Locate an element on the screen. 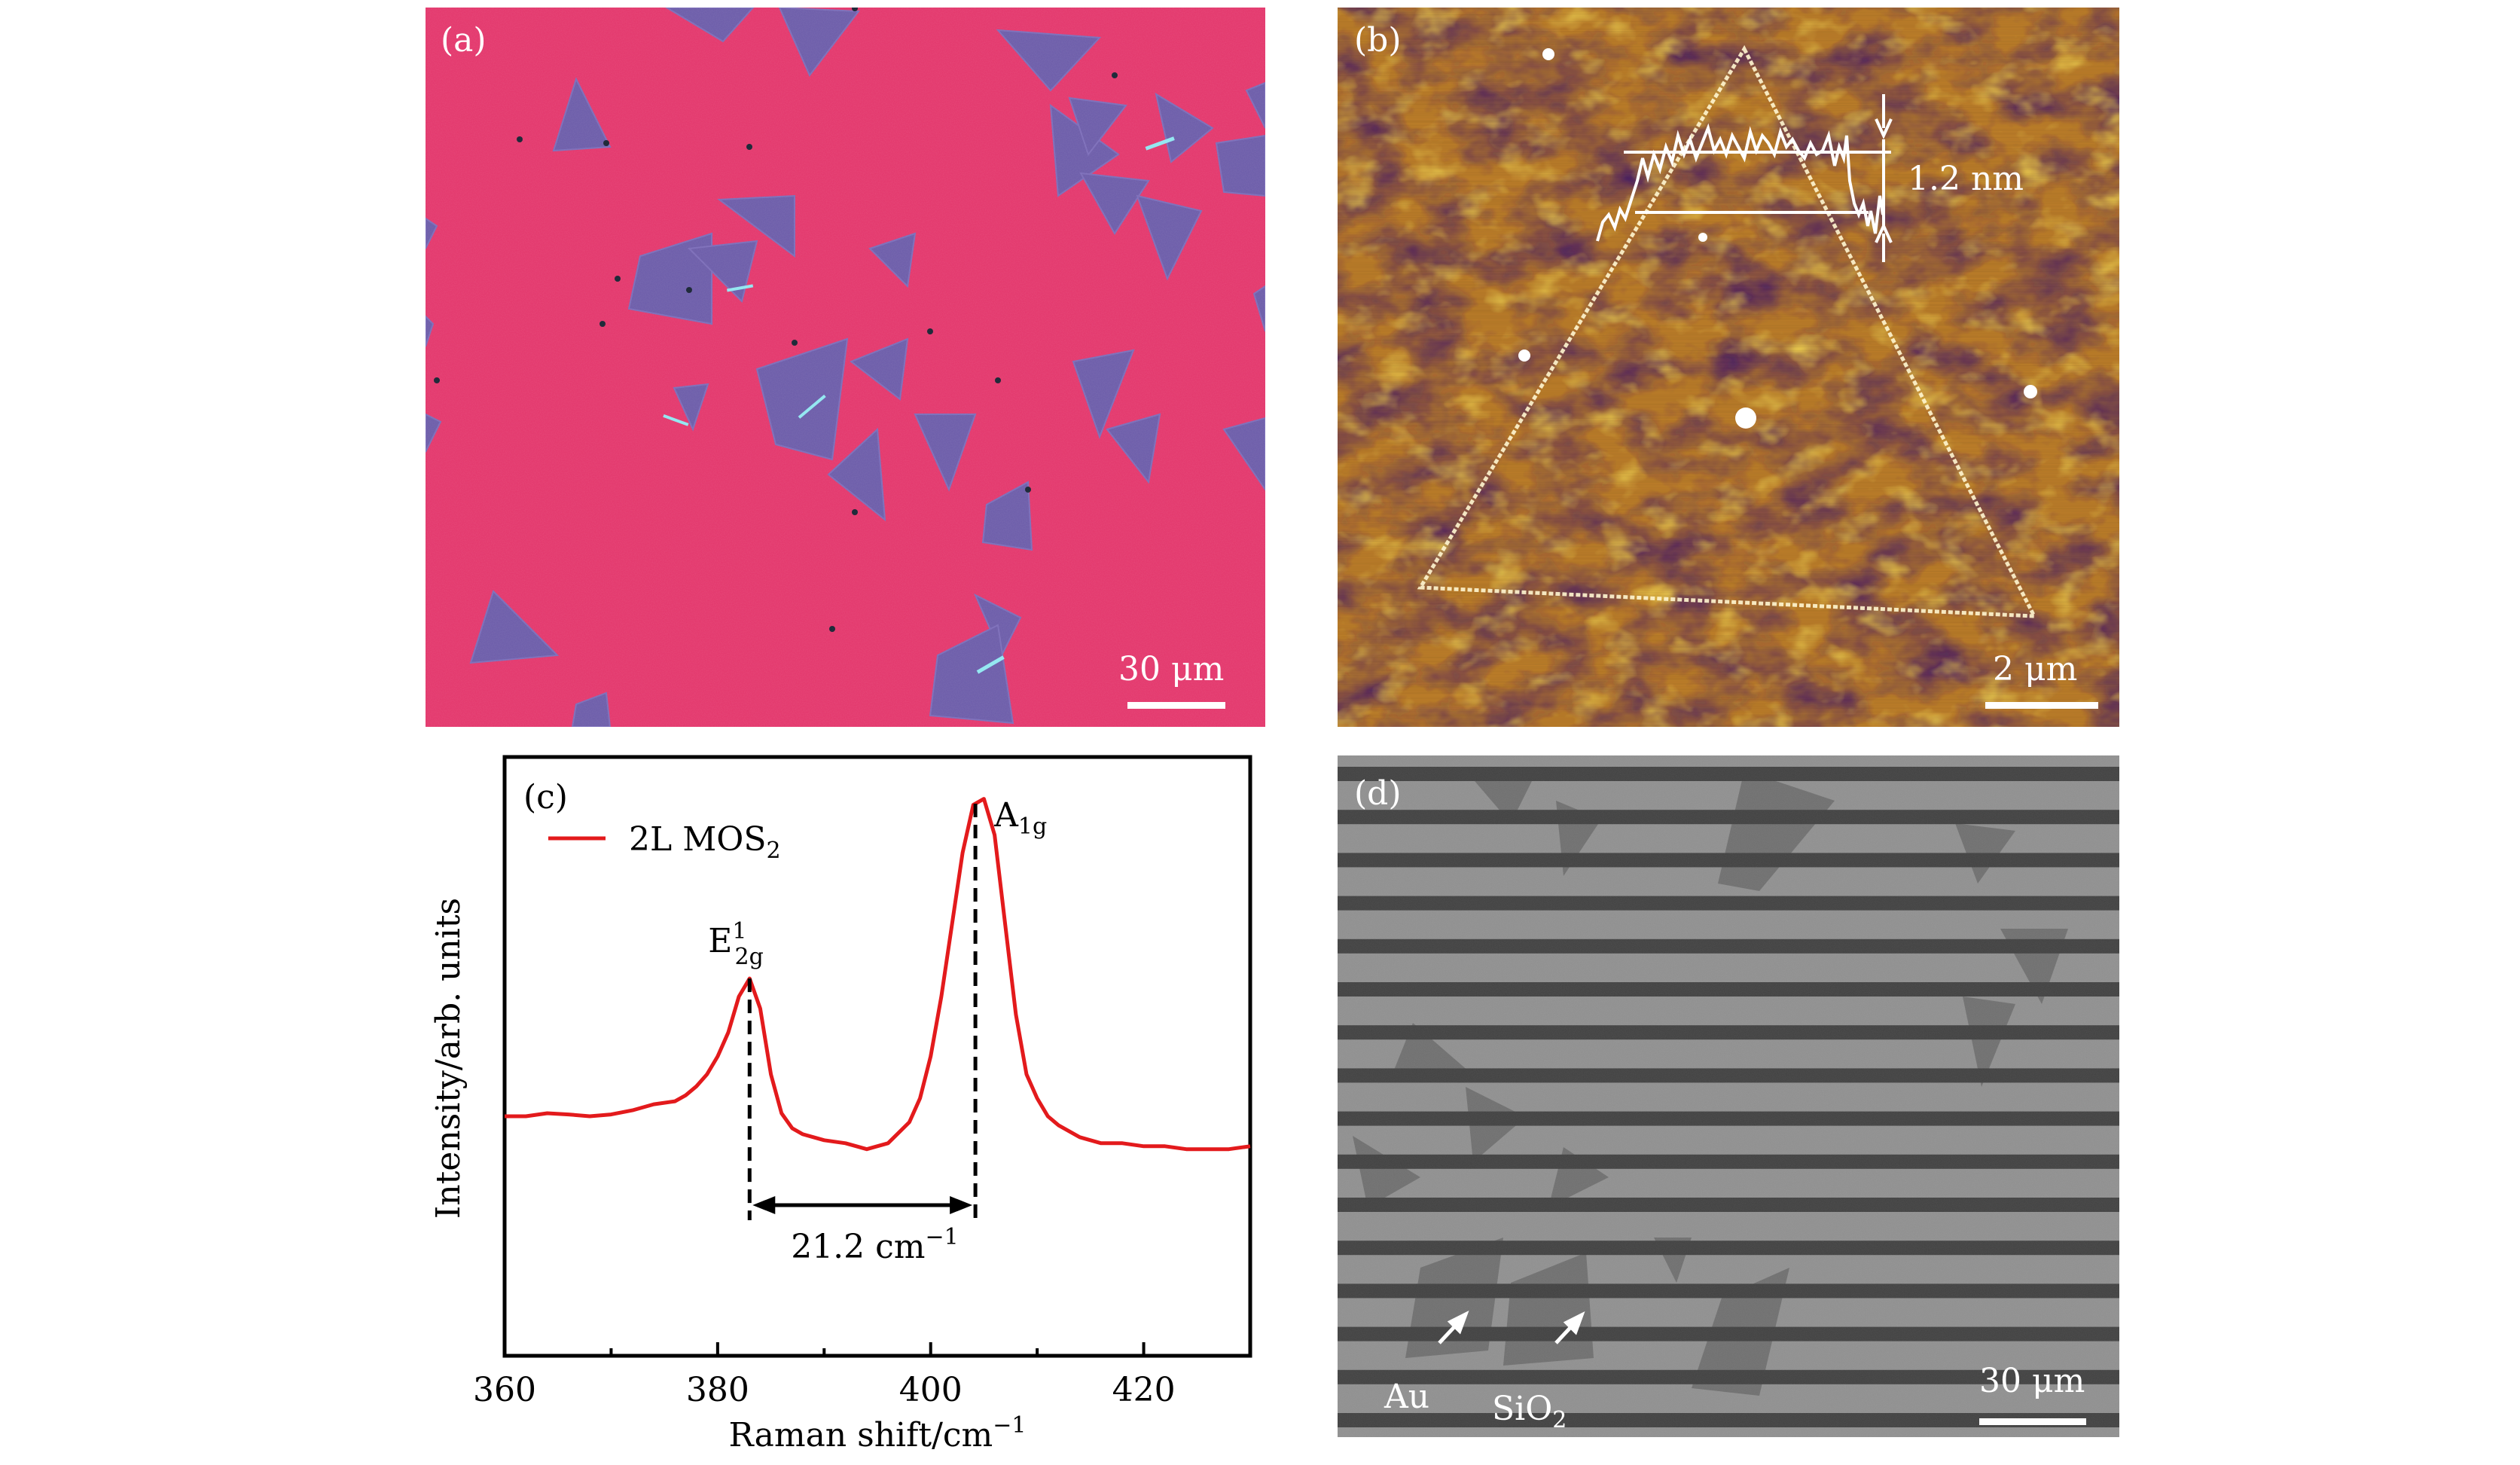 This screenshot has height=1465, width=2520. panel-d-sem-image: (d) Au SiO2 30 μm is located at coordinates (1728, 1096).